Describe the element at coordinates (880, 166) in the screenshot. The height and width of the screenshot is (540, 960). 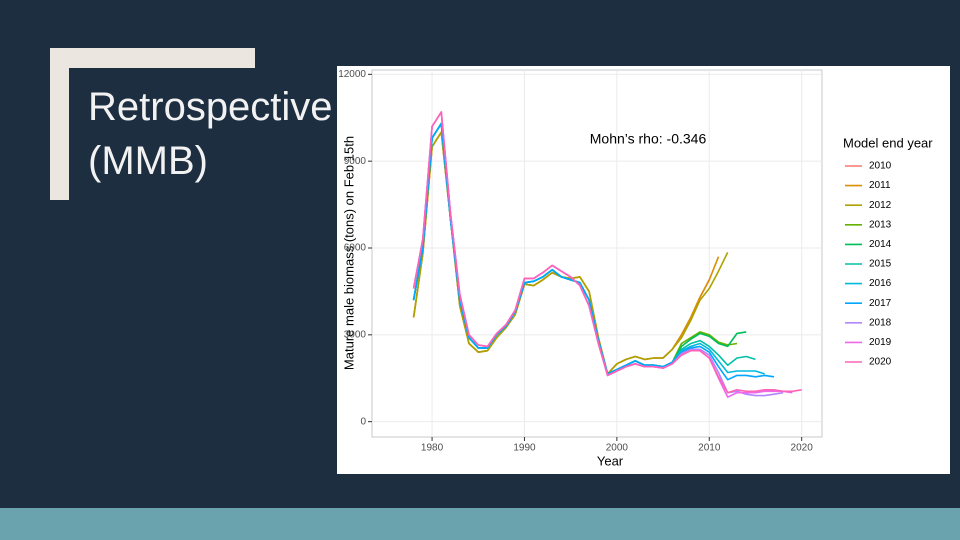
I see `legend-label: 2010` at that location.